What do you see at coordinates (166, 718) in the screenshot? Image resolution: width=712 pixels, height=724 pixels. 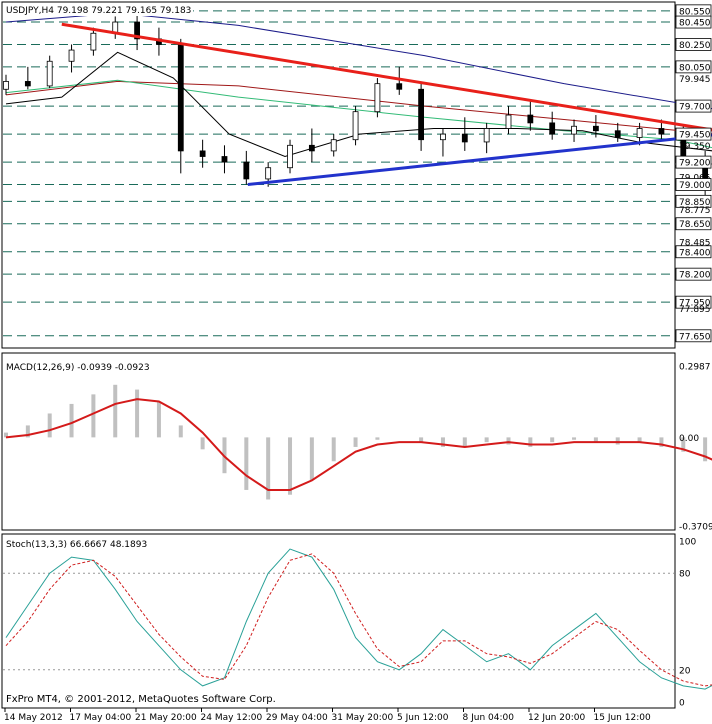 I see `time-tick-label: 21 May 20:00` at bounding box center [166, 718].